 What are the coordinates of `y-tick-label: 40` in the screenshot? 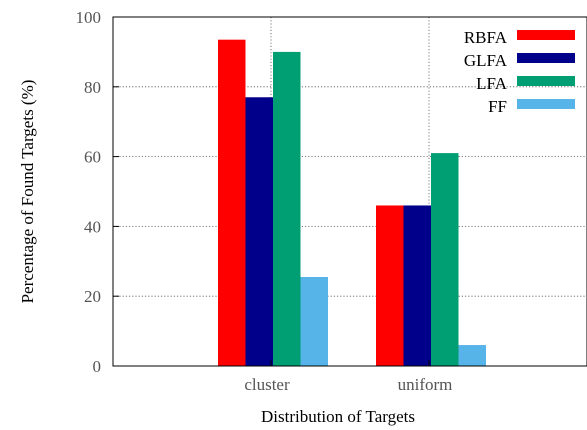 It's located at (92, 226).